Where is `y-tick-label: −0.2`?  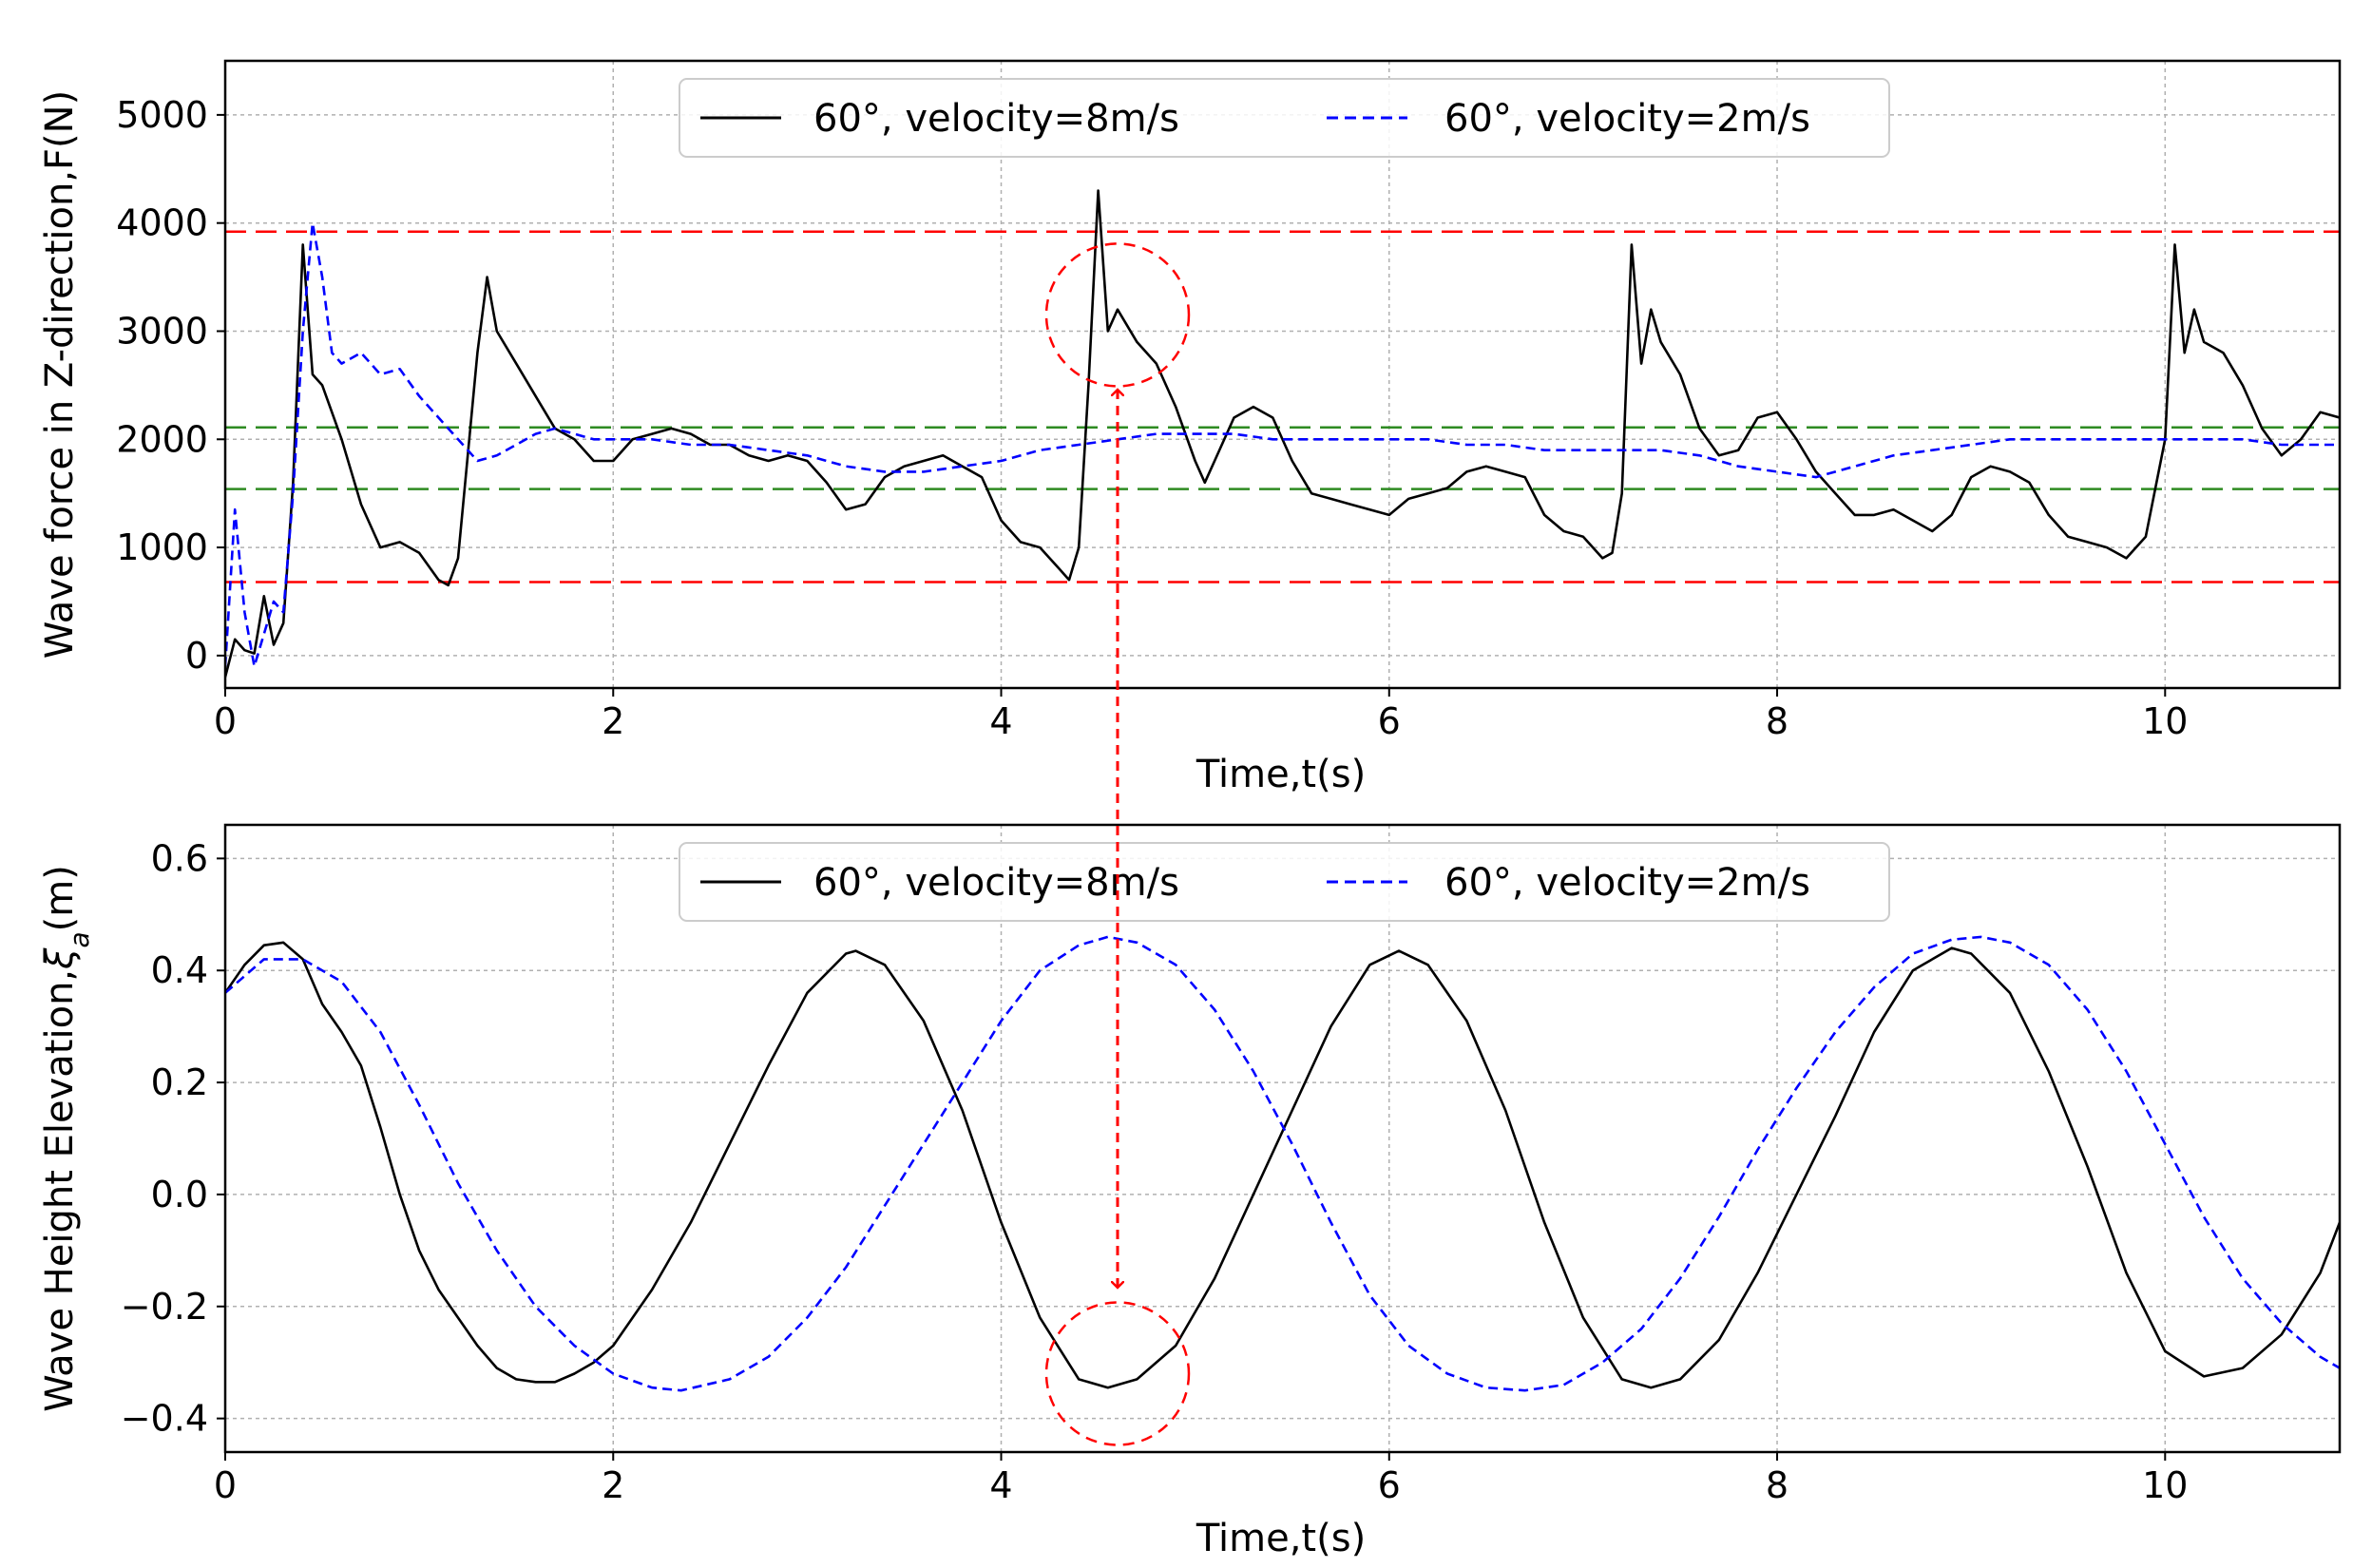
y-tick-label: −0.2 is located at coordinates (164, 1307).